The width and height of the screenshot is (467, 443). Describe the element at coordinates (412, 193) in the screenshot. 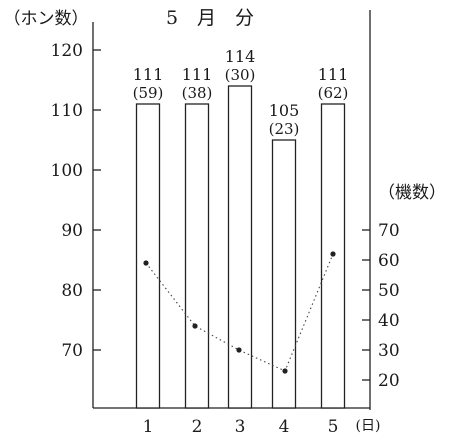

I see `right-axis-label: （機数）` at that location.